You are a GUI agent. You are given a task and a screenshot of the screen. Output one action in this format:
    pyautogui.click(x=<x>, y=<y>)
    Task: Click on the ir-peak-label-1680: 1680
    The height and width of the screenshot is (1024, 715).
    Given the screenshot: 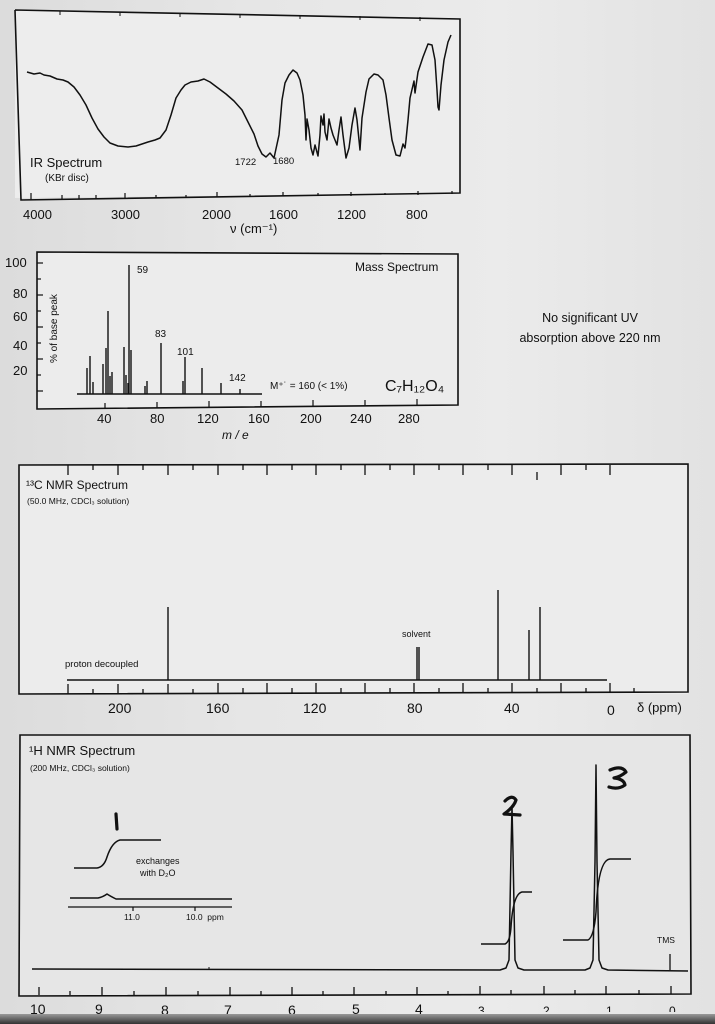 What is the action you would take?
    pyautogui.click(x=284, y=161)
    